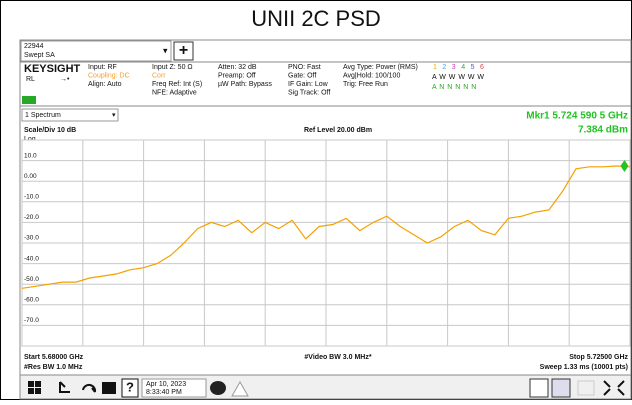  I want to click on setting: Sig Track: Off, so click(309, 92).